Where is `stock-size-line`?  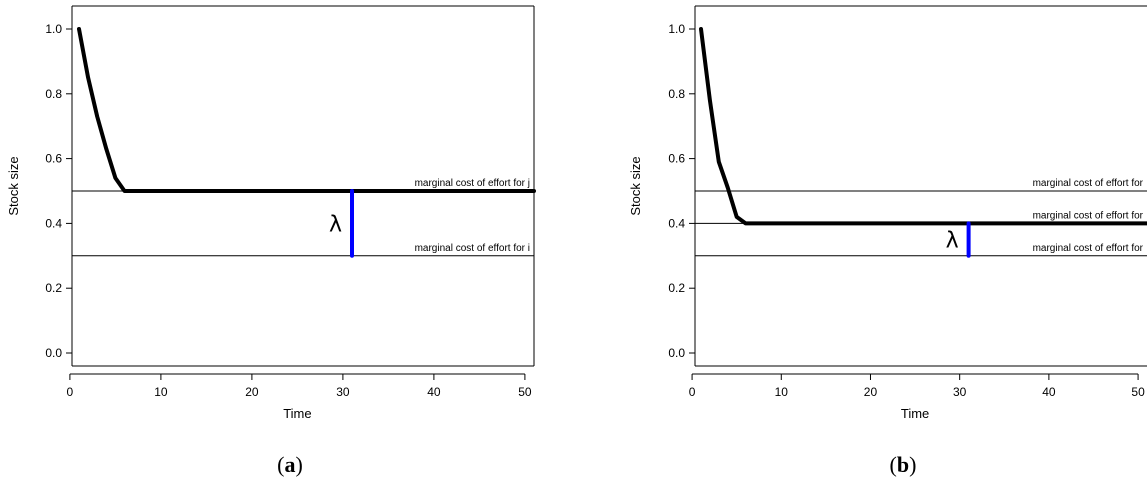
stock-size-line is located at coordinates (306, 110).